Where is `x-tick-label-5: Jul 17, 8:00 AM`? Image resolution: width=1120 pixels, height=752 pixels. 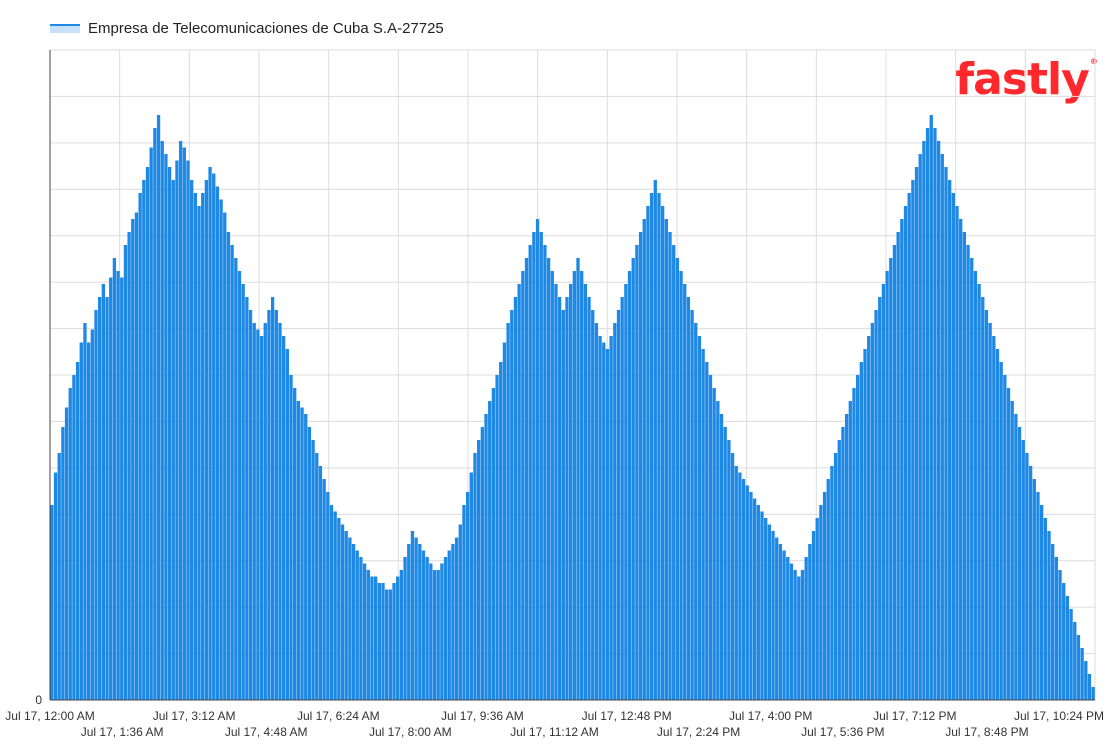 x-tick-label-5: Jul 17, 8:00 AM is located at coordinates (410, 732).